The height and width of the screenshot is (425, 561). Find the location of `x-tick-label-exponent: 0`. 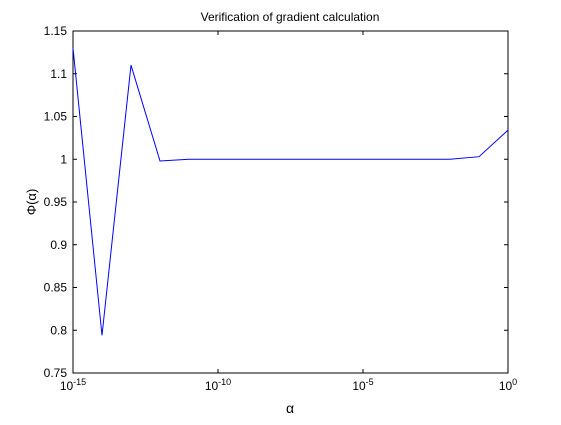

x-tick-label-exponent: 0 is located at coordinates (514, 382).